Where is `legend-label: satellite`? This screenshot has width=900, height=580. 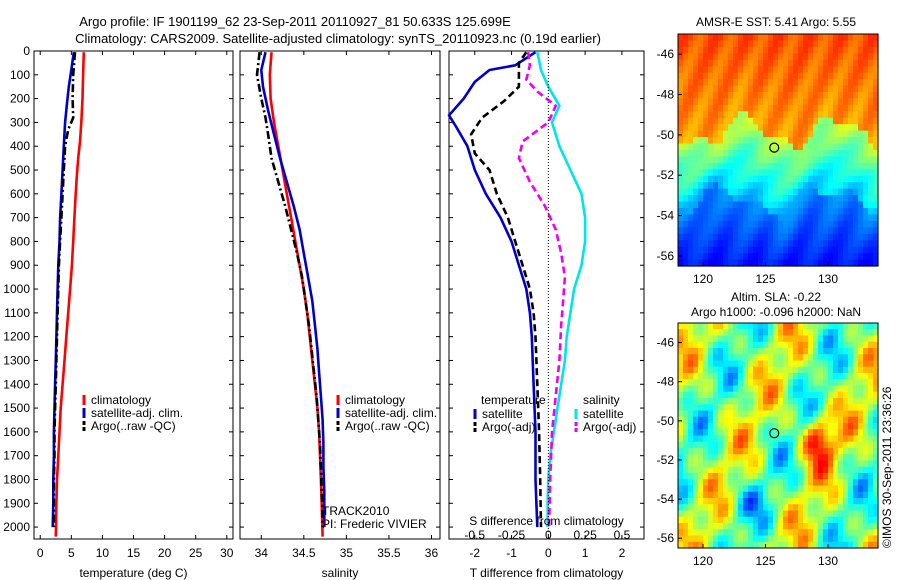 legend-label: satellite is located at coordinates (502, 414).